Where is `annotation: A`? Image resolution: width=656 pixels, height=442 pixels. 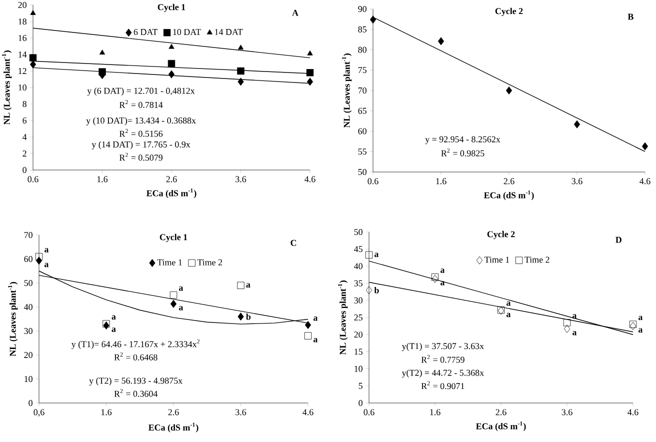 annotation: A is located at coordinates (295, 13).